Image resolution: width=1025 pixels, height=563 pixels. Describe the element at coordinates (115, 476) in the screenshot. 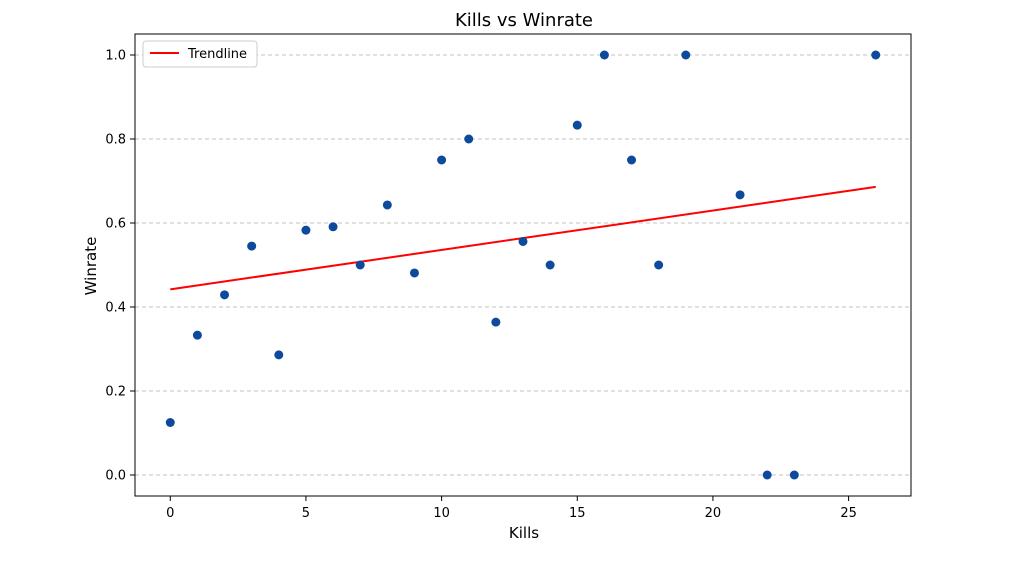

I see `y-tick-label: 0.0` at that location.